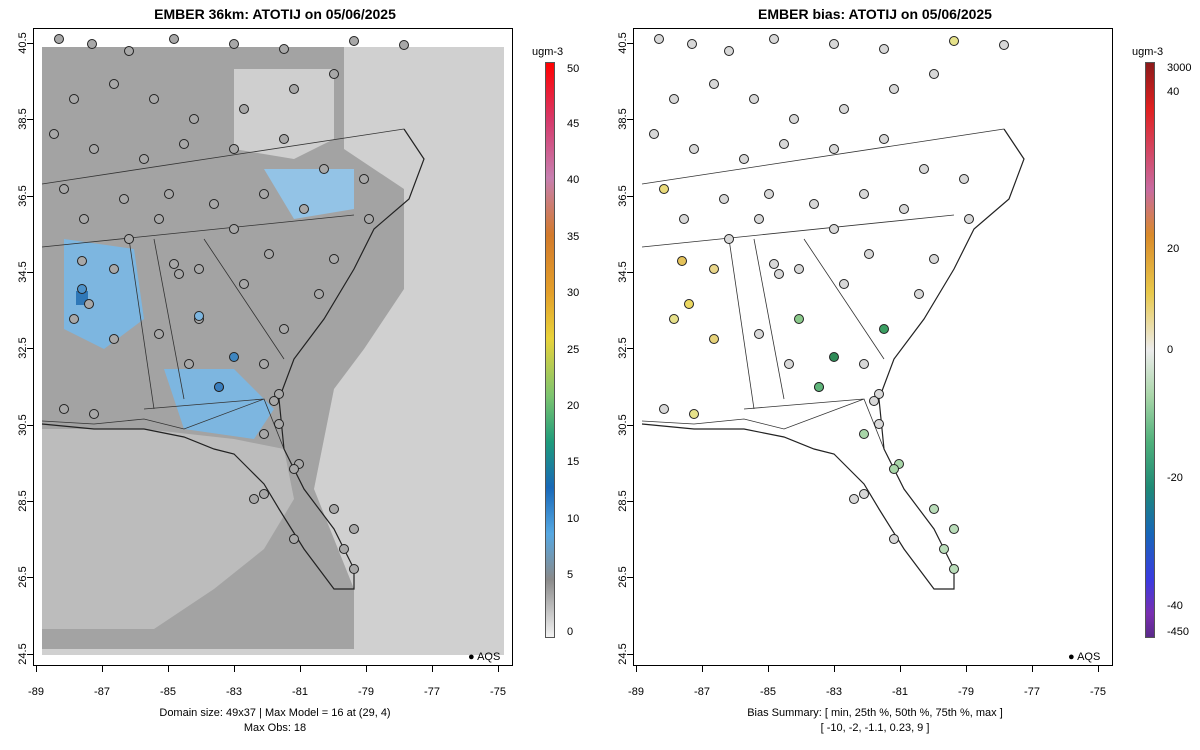  What do you see at coordinates (573, 237) in the screenshot?
I see `colorbar-label: 35` at bounding box center [573, 237].